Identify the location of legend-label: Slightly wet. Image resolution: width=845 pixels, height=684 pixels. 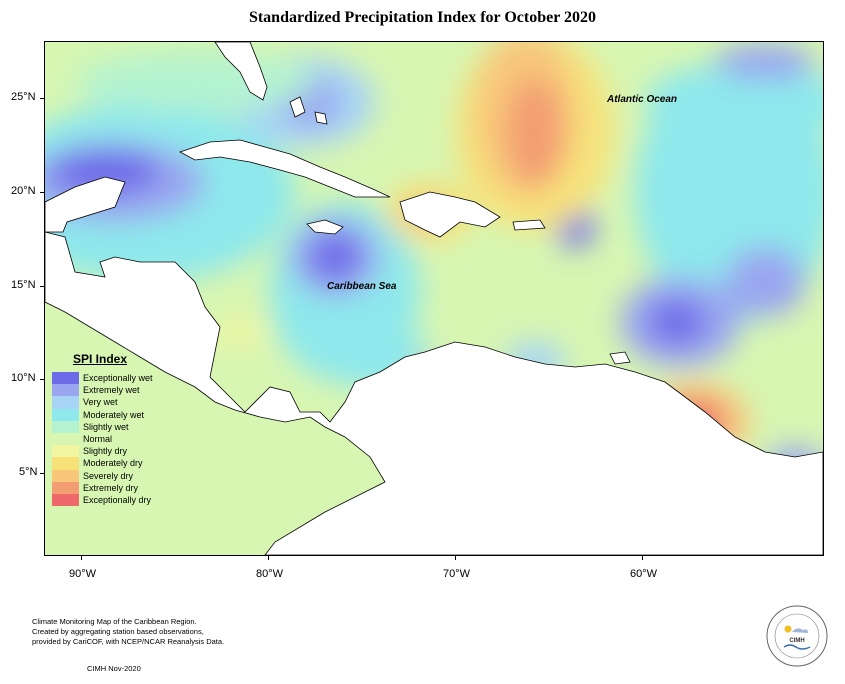
(106, 426).